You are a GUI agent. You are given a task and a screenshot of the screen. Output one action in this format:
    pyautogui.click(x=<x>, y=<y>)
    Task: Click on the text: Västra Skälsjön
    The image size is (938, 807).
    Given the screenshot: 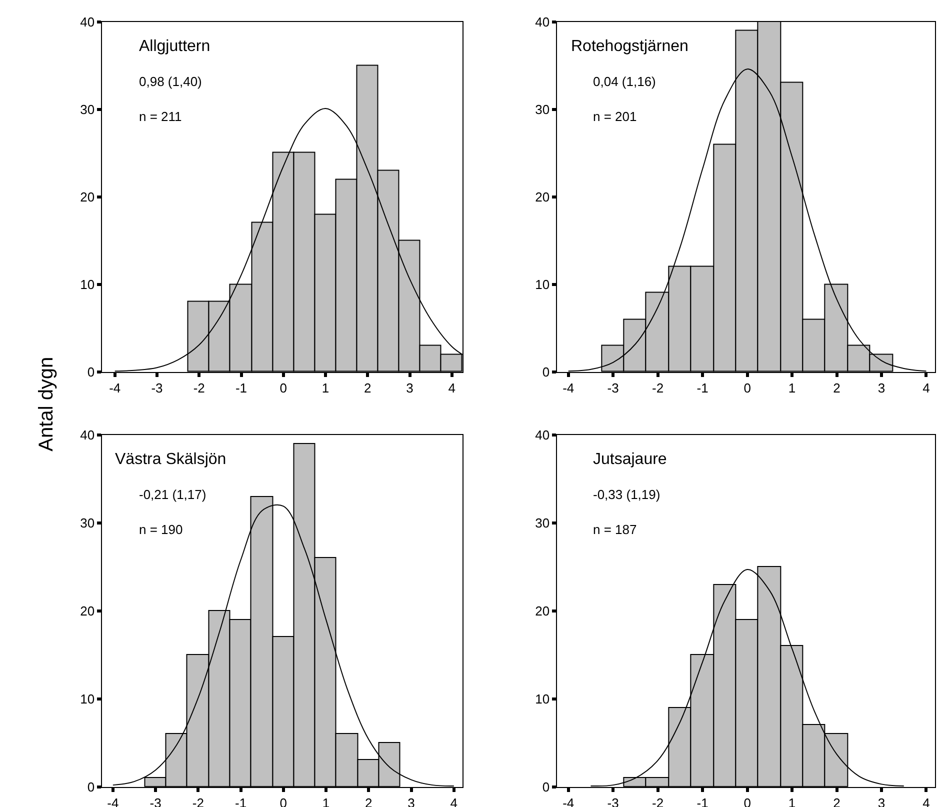 What is the action you would take?
    pyautogui.click(x=170, y=459)
    